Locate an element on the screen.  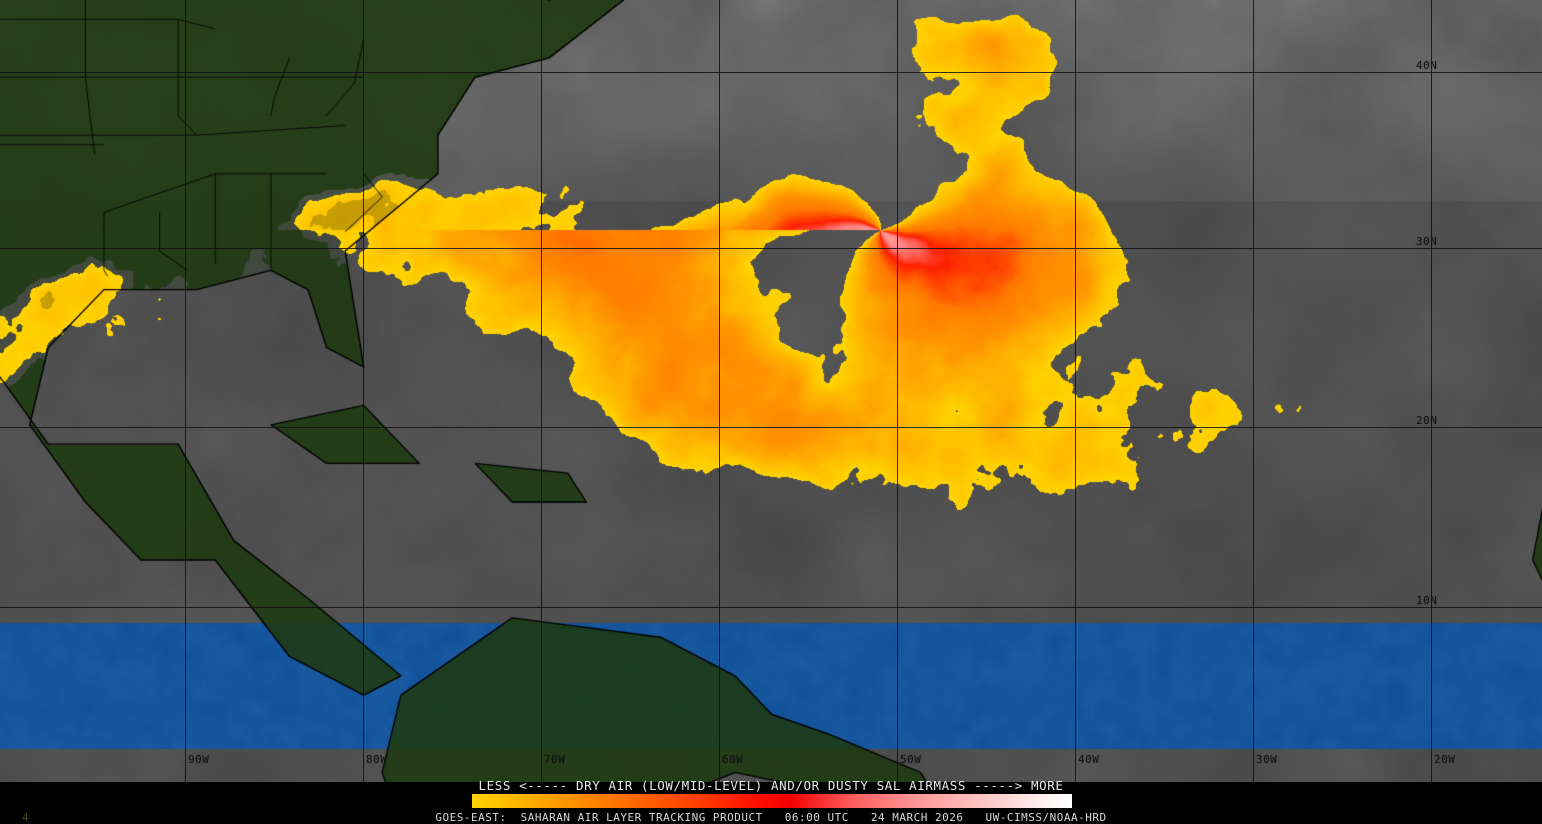
product-time: 06:00 UTC is located at coordinates (816, 817).